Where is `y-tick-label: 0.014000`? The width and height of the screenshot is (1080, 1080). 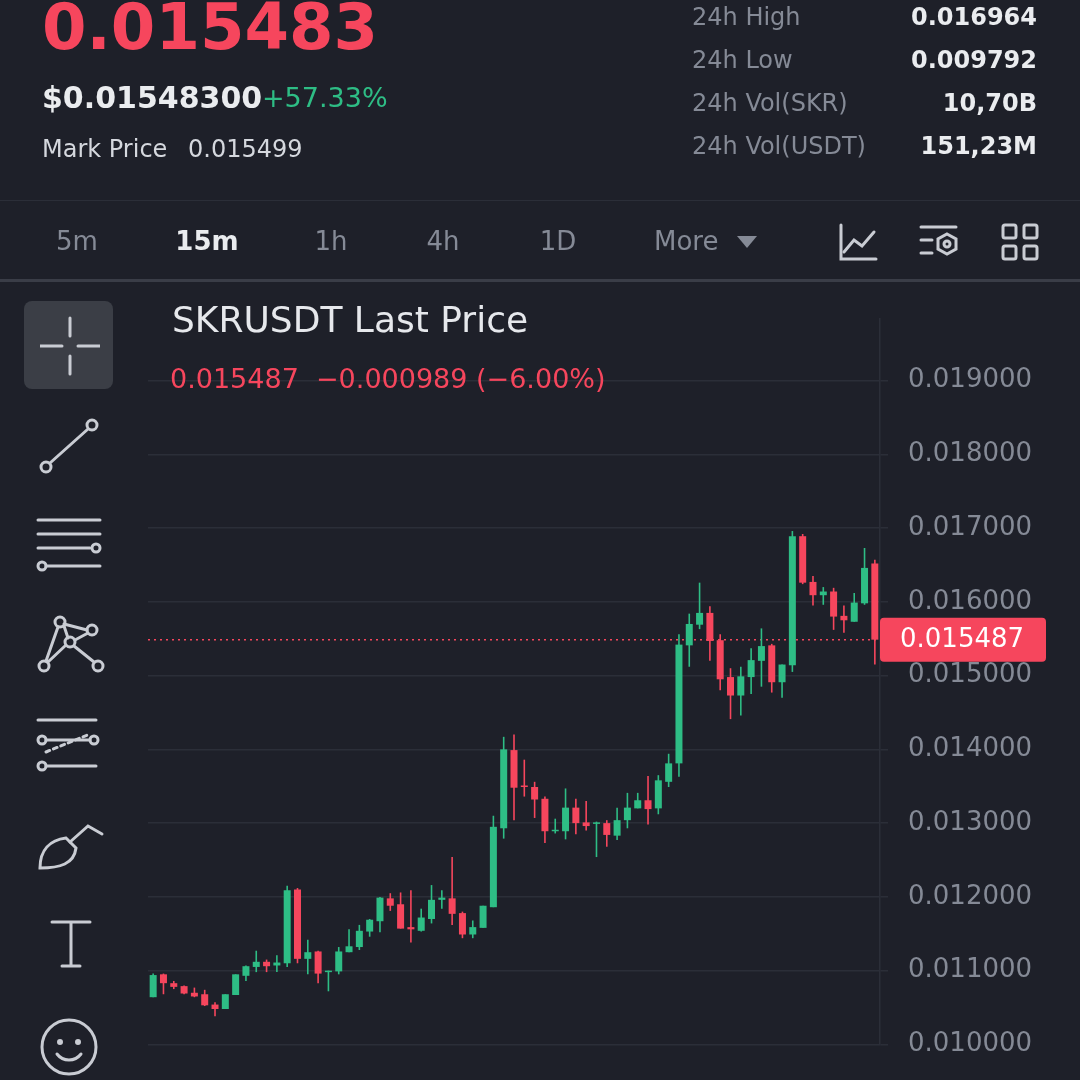 y-tick-label: 0.014000 is located at coordinates (970, 747).